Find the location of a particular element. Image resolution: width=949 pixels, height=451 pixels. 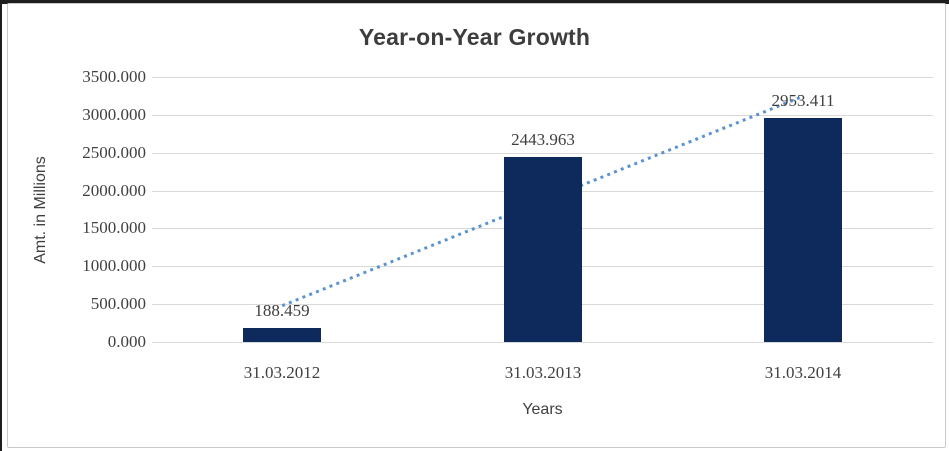

bar-31.03.2012 is located at coordinates (282, 335).